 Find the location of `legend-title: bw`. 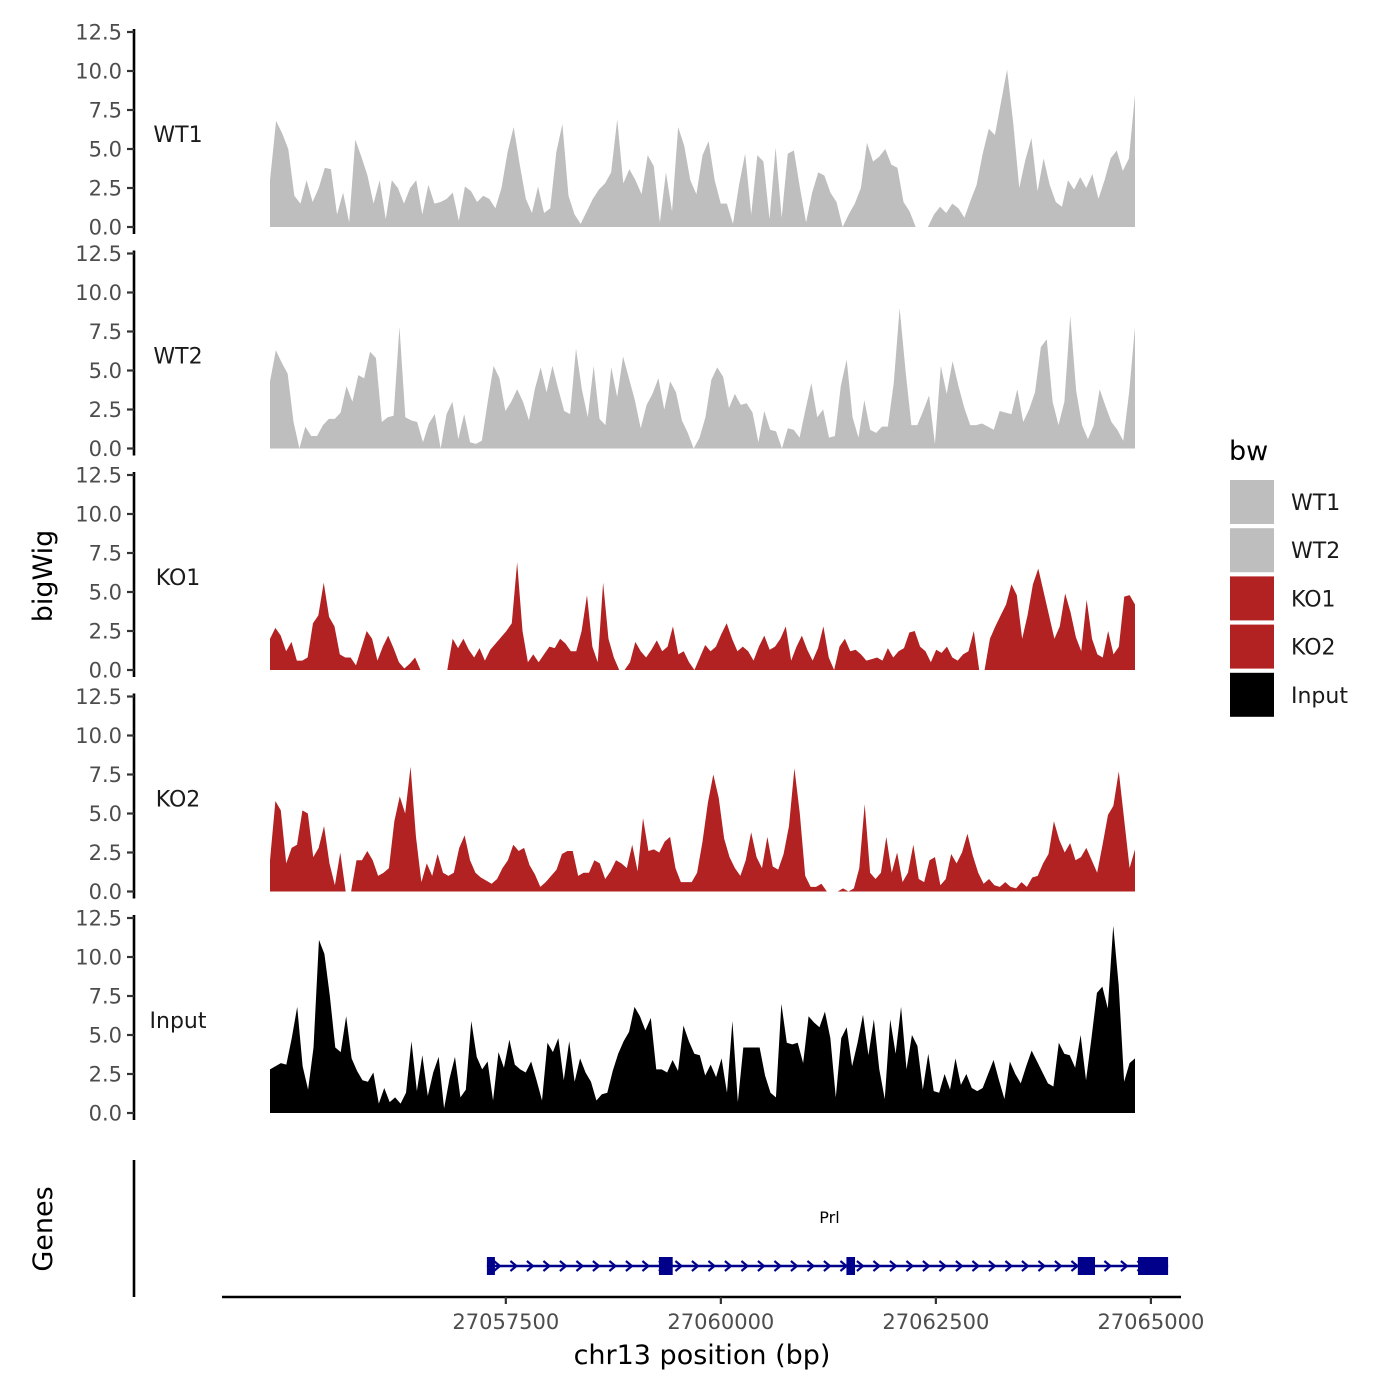

legend-title: bw is located at coordinates (1248, 451).